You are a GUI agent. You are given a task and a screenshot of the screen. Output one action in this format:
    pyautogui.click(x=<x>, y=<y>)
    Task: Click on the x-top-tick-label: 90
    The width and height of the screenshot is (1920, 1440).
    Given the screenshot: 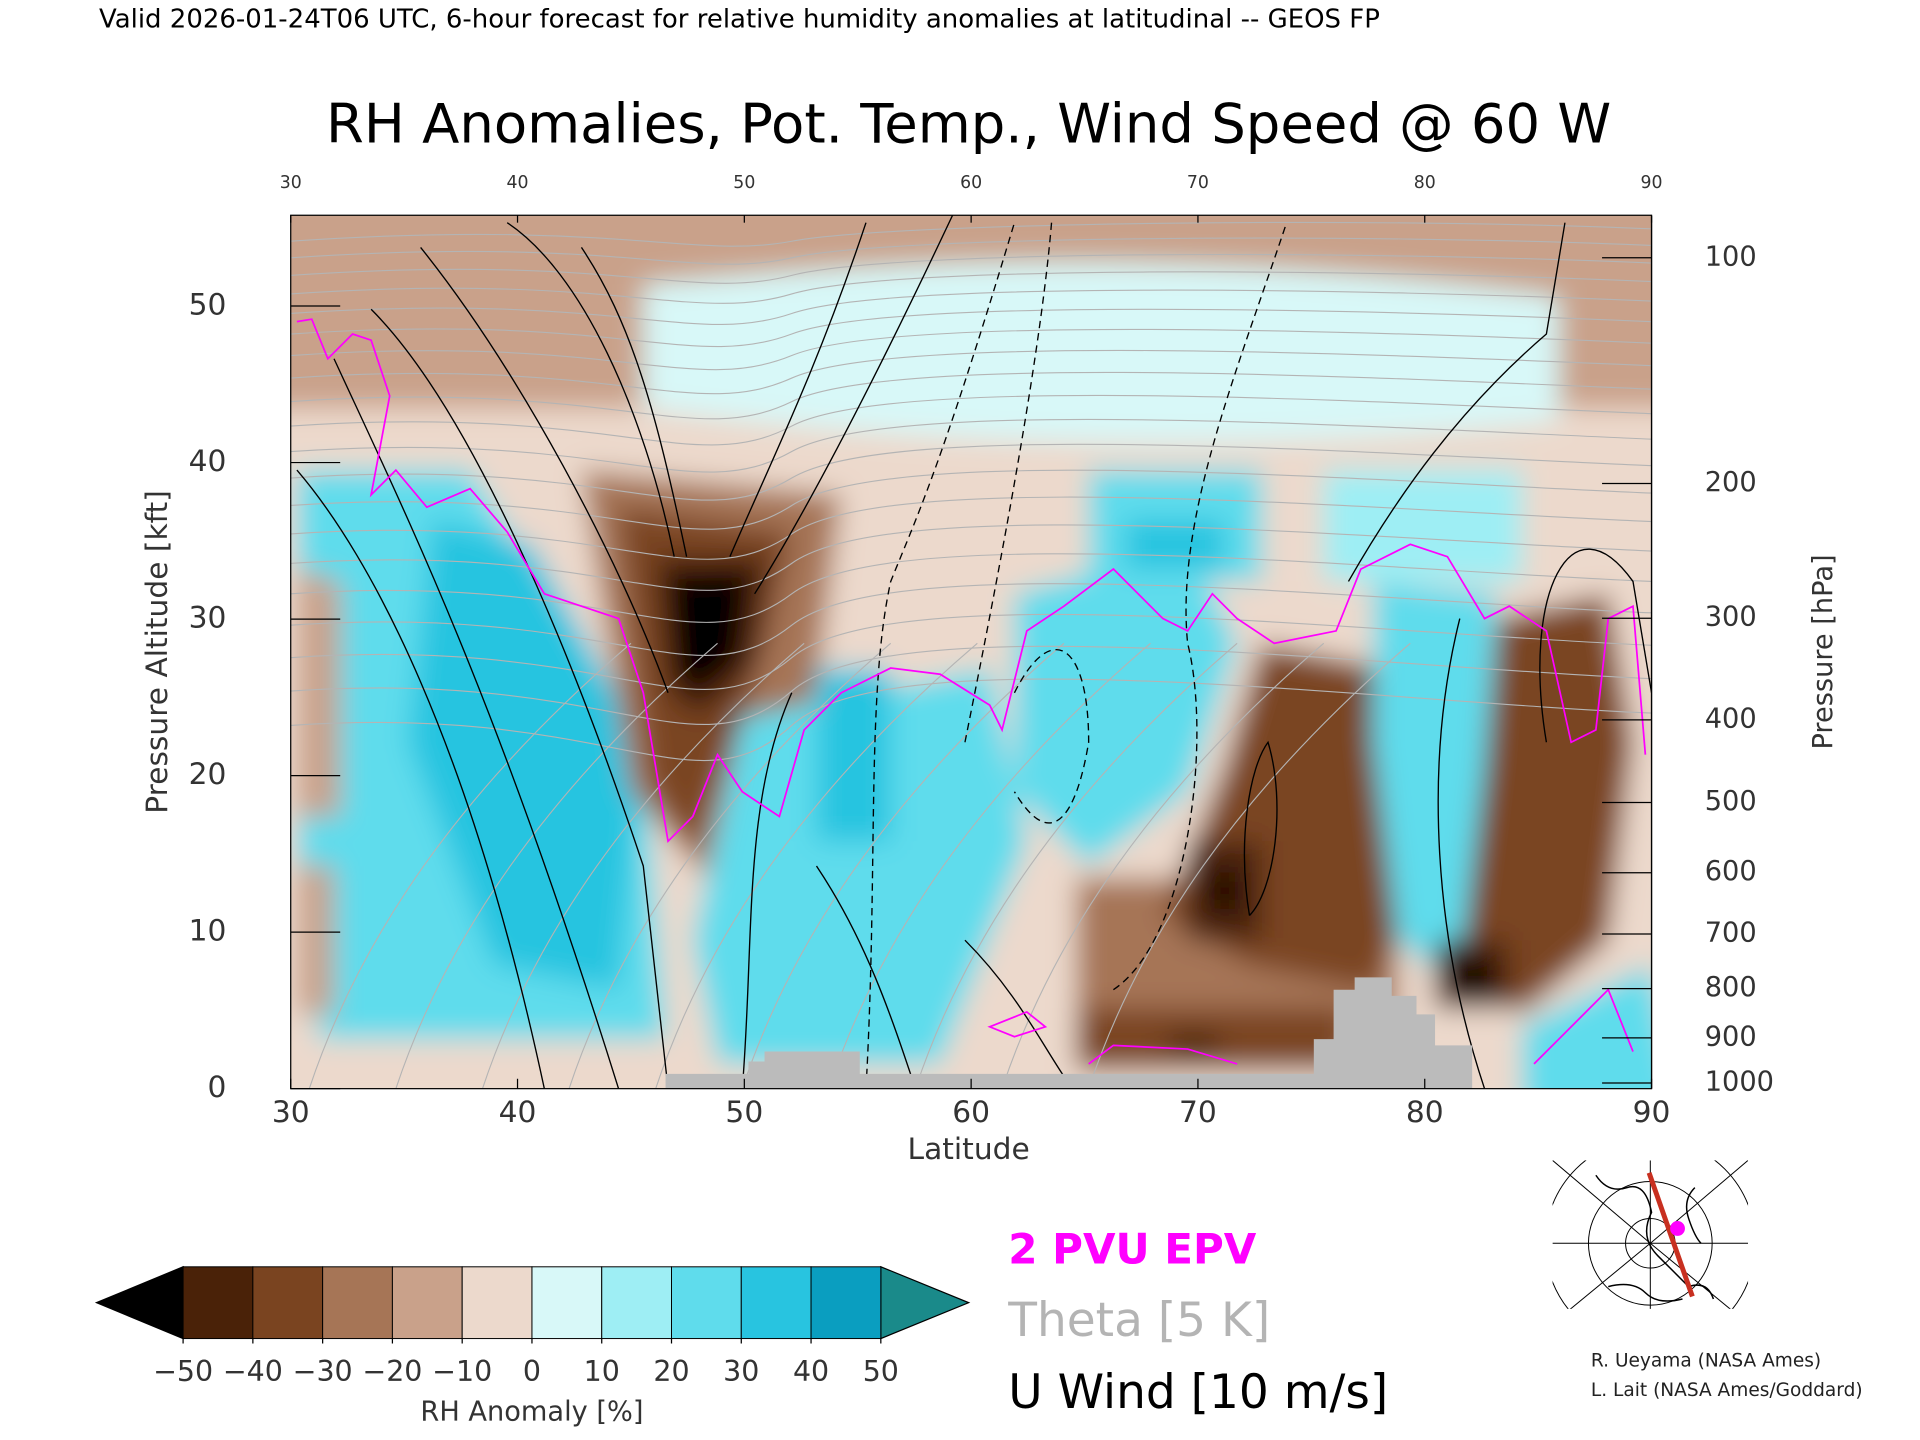 What is the action you would take?
    pyautogui.click(x=1652, y=183)
    